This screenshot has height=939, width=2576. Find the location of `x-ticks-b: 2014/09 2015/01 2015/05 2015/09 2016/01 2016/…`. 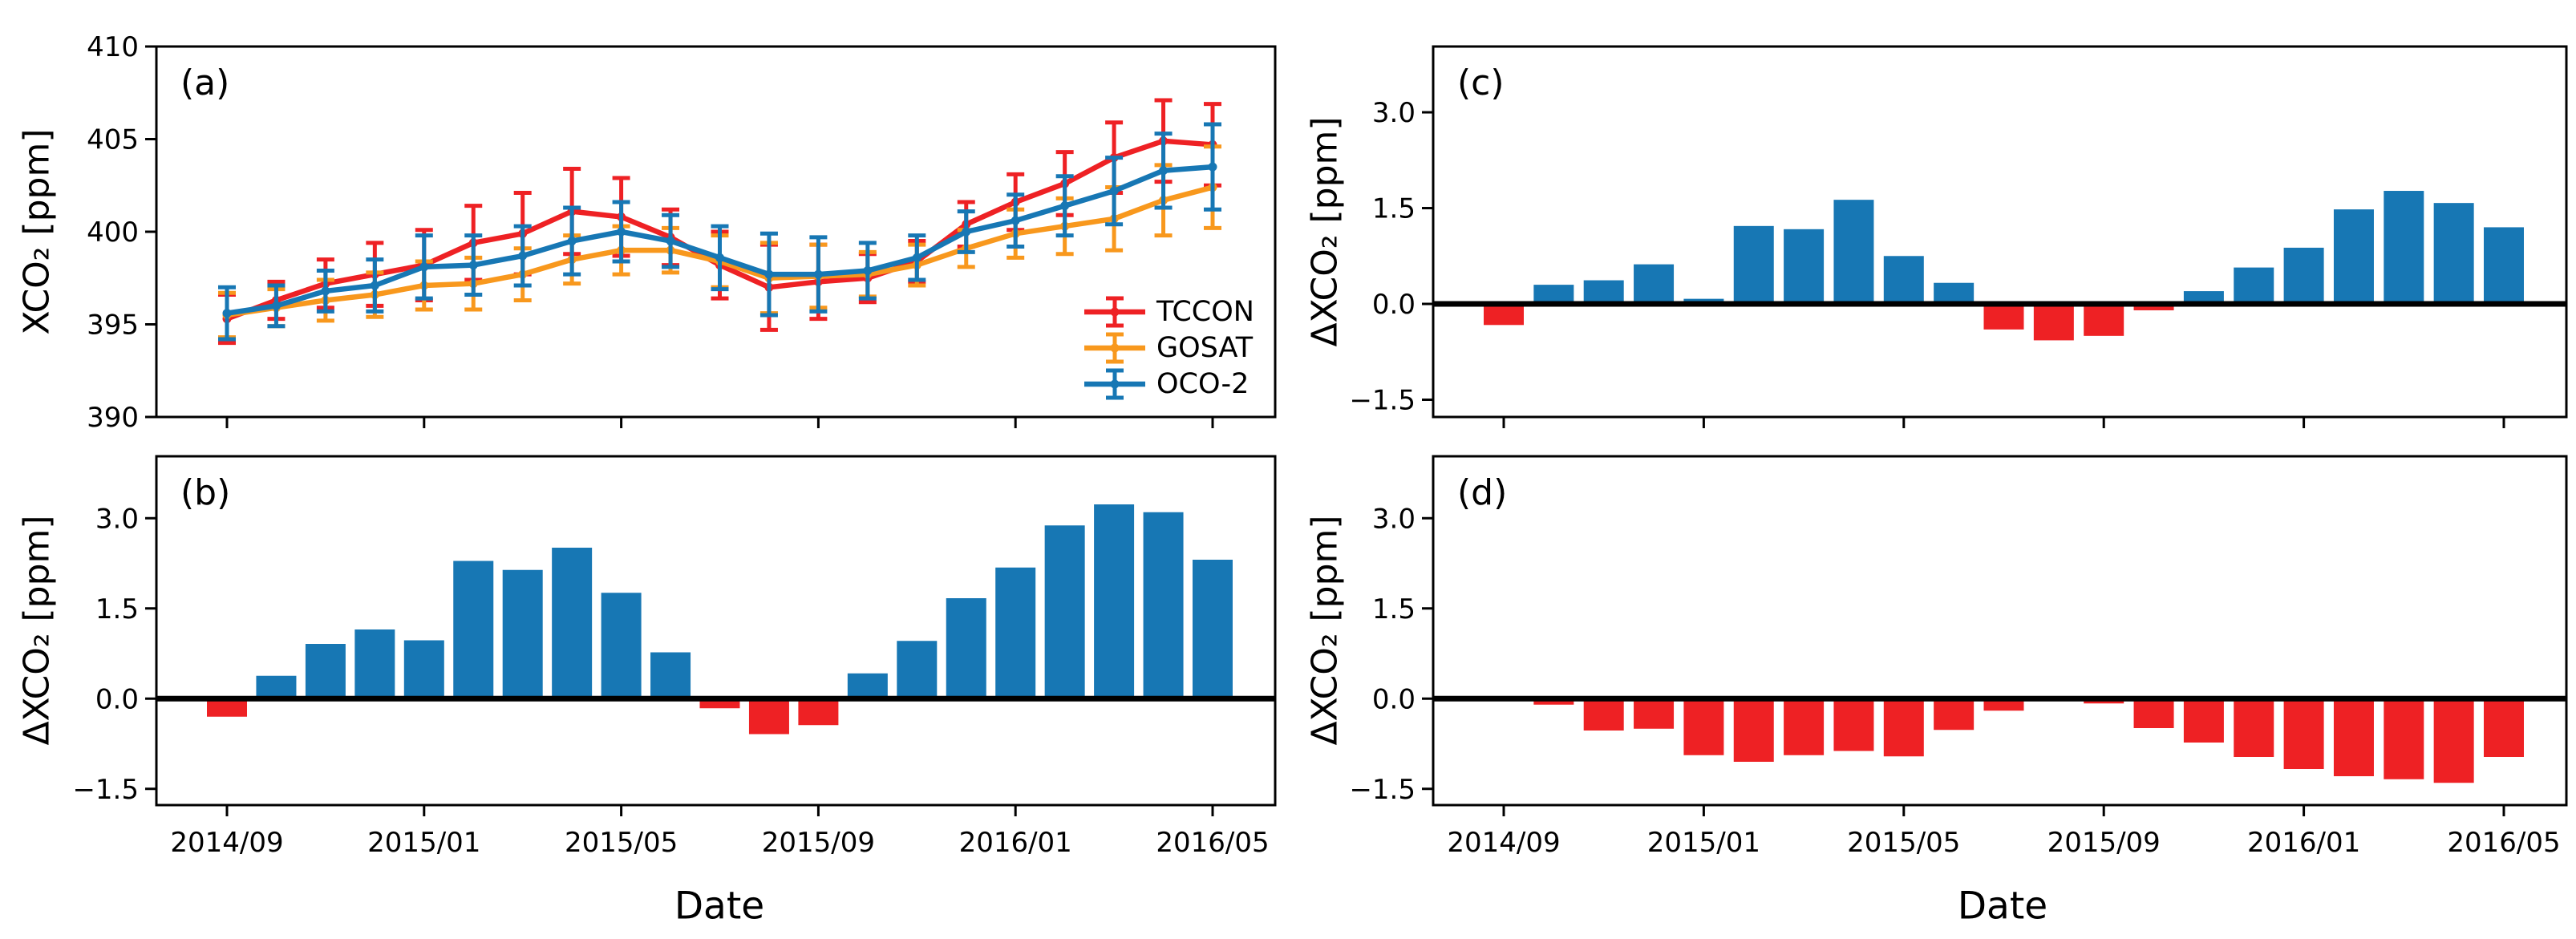

x-ticks-b: 2014/09 2015/01 2015/05 2015/09 2016/01 2016/… is located at coordinates (720, 832).